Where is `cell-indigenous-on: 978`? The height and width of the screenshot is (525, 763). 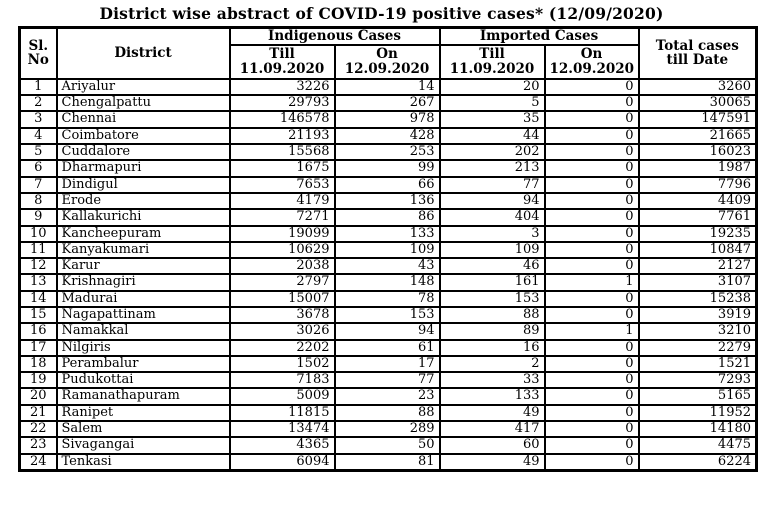 cell-indigenous-on: 978 is located at coordinates (387, 119).